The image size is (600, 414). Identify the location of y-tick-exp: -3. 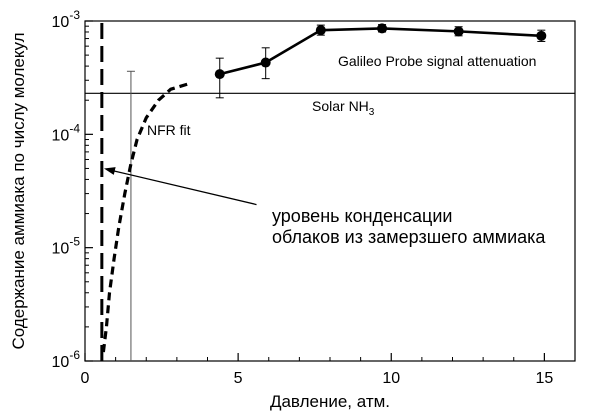
(74, 15).